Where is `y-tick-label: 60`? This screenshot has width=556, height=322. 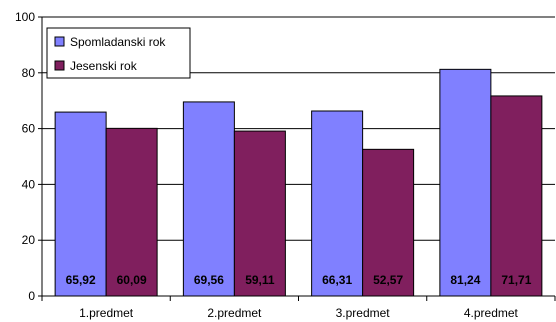 y-tick-label: 60 is located at coordinates (29, 129).